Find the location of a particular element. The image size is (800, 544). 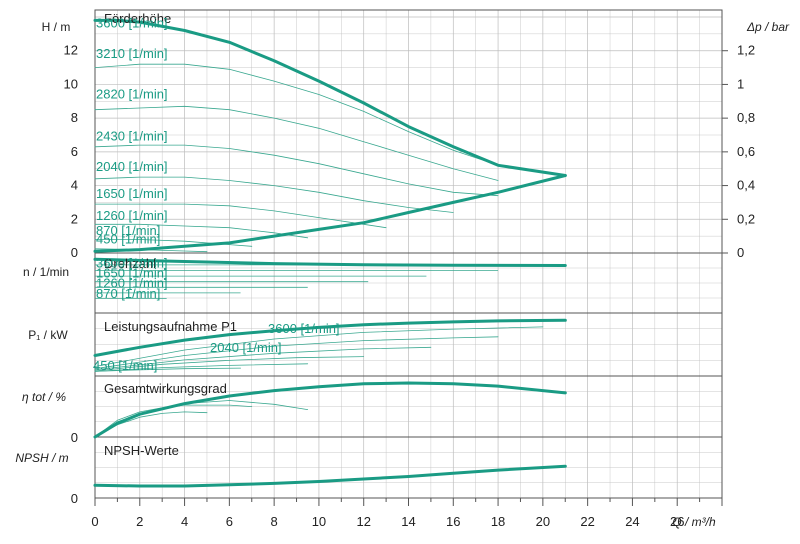

efficiency-max-curve is located at coordinates (330, 410).